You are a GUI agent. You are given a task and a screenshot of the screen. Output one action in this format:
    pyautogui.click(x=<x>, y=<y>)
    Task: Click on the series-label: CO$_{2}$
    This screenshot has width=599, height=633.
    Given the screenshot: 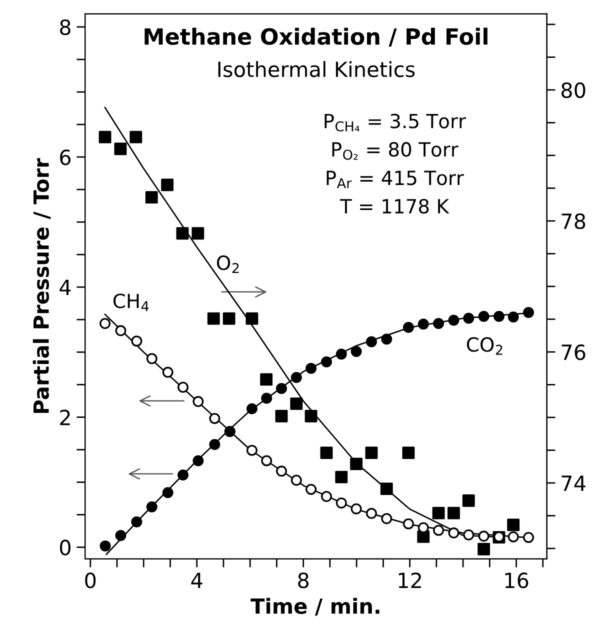 What is the action you would take?
    pyautogui.click(x=484, y=346)
    